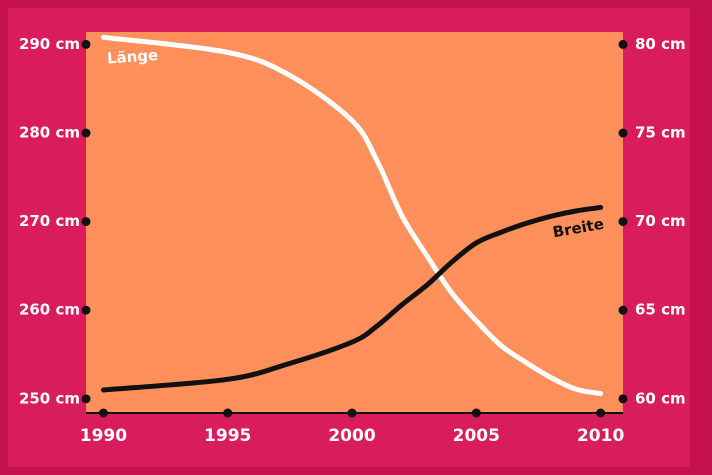 This screenshot has height=475, width=712. I want to click on x-tick-label: 1990, so click(103, 436).